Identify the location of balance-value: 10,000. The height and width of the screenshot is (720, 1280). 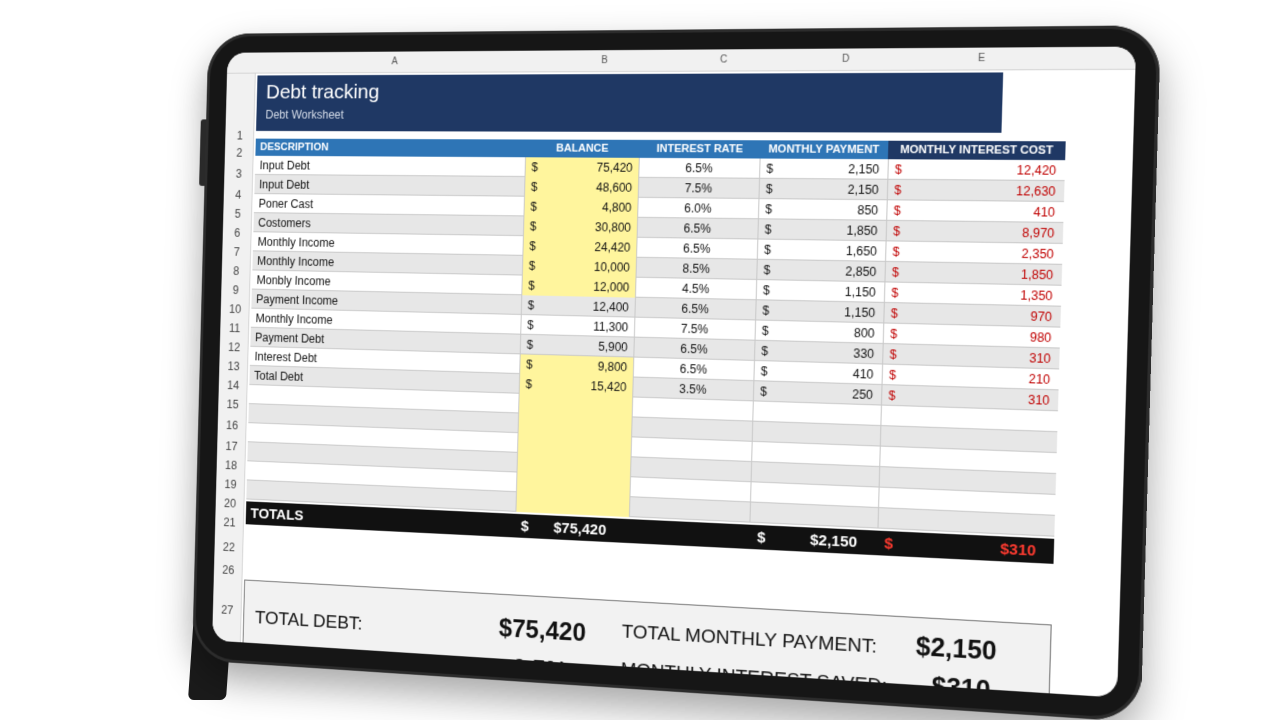
(612, 267).